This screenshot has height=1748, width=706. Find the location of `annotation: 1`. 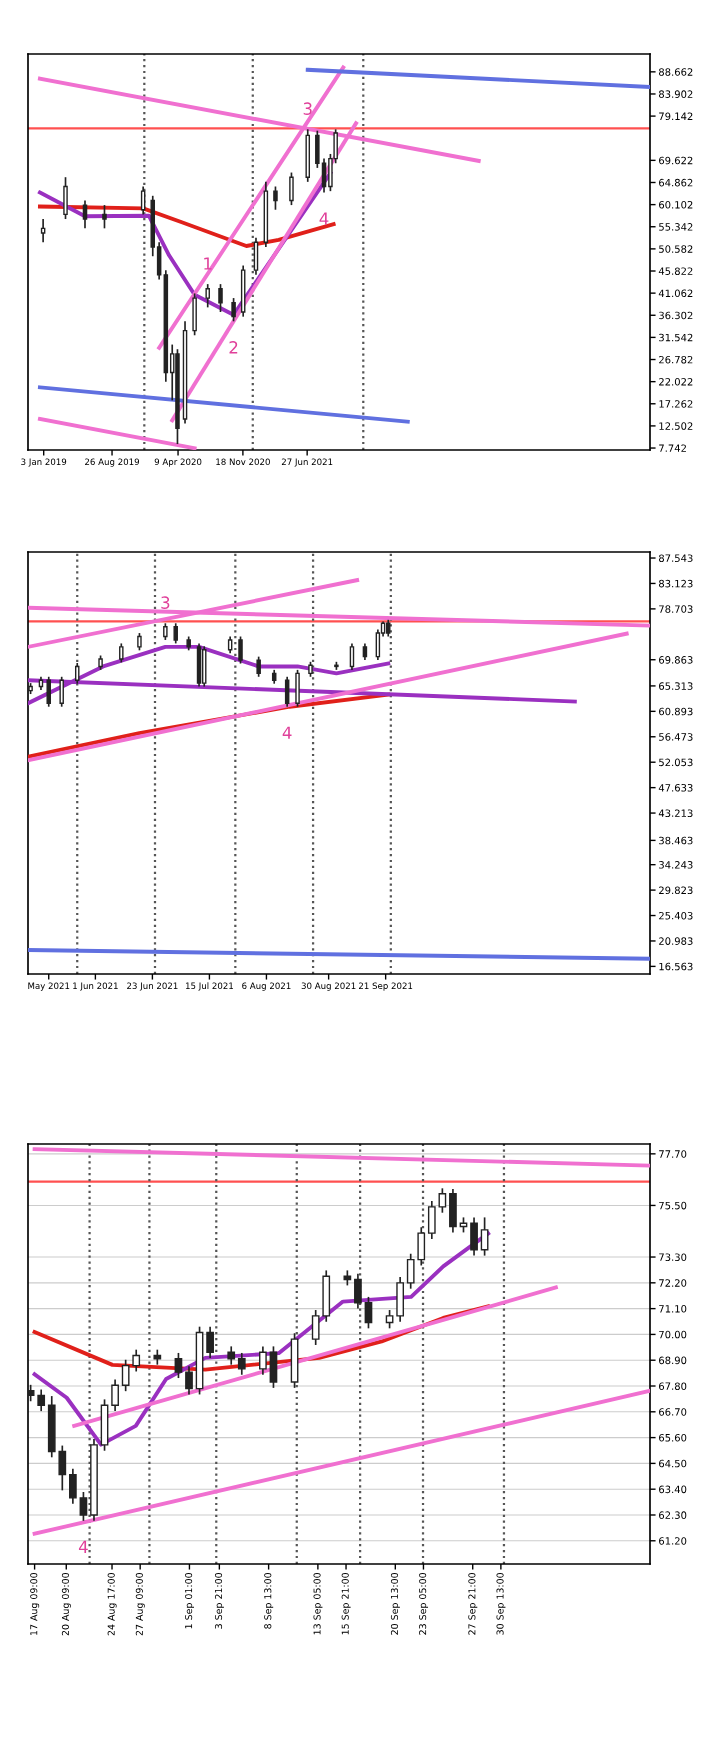

annotation: 1 is located at coordinates (208, 263).